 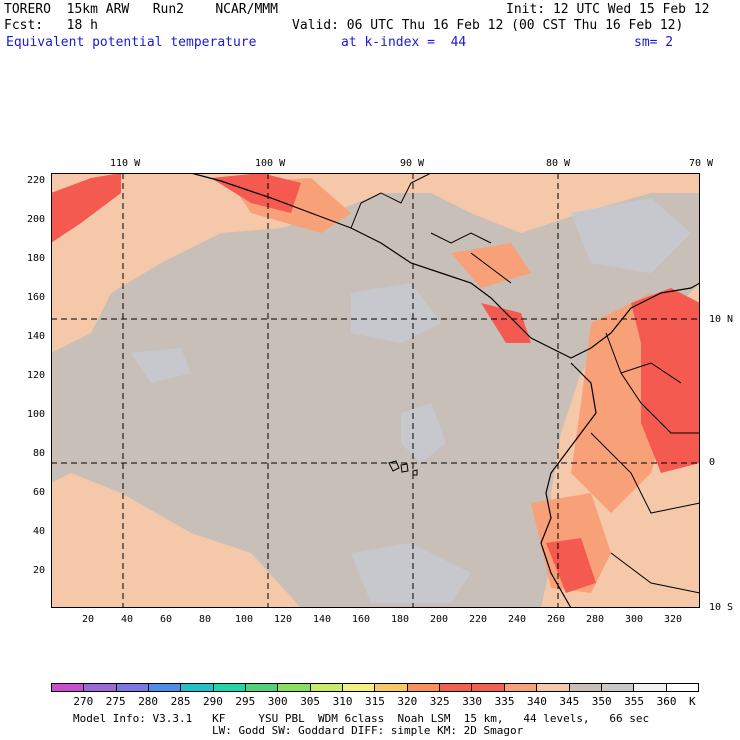 What do you see at coordinates (39, 531) in the screenshot?
I see `y-tick: 40` at bounding box center [39, 531].